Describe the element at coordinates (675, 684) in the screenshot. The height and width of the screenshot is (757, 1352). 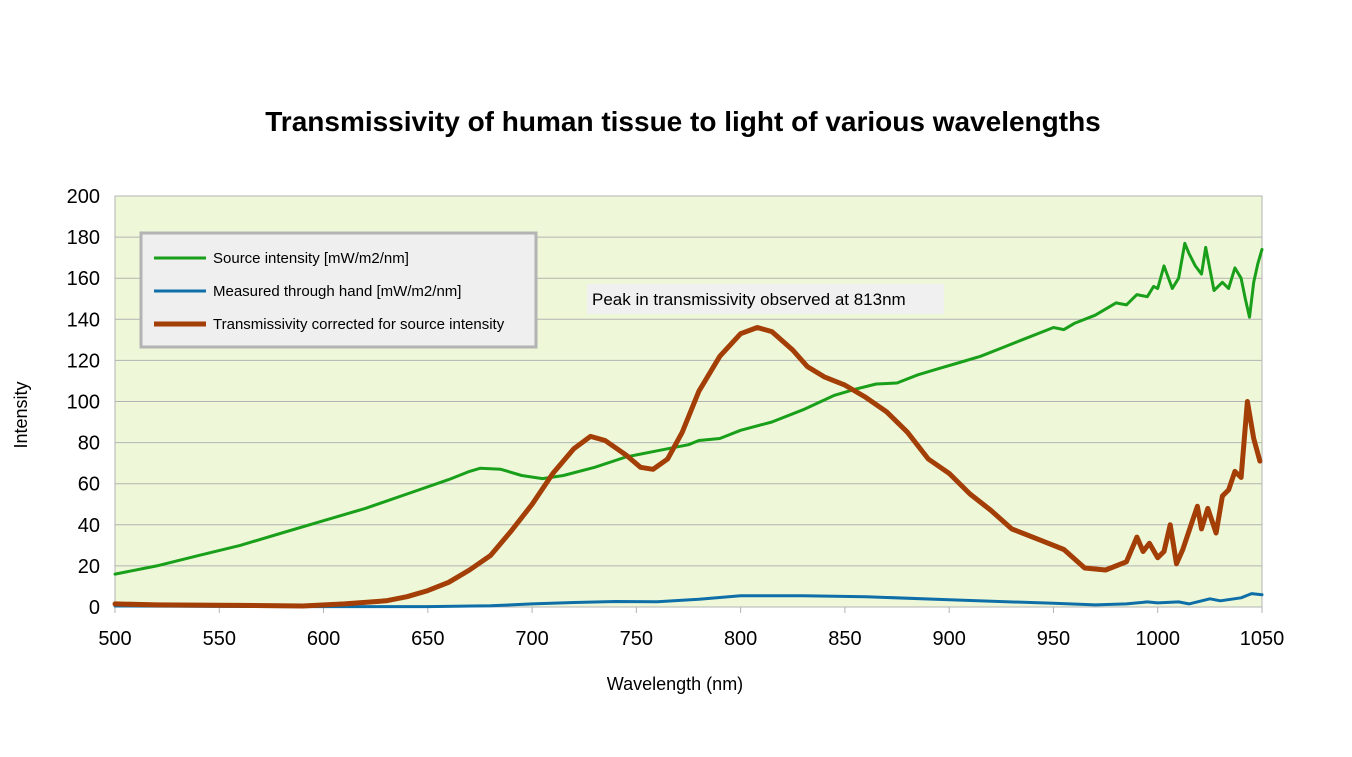
I see `x-axis-label: Wavelength (nm)` at that location.